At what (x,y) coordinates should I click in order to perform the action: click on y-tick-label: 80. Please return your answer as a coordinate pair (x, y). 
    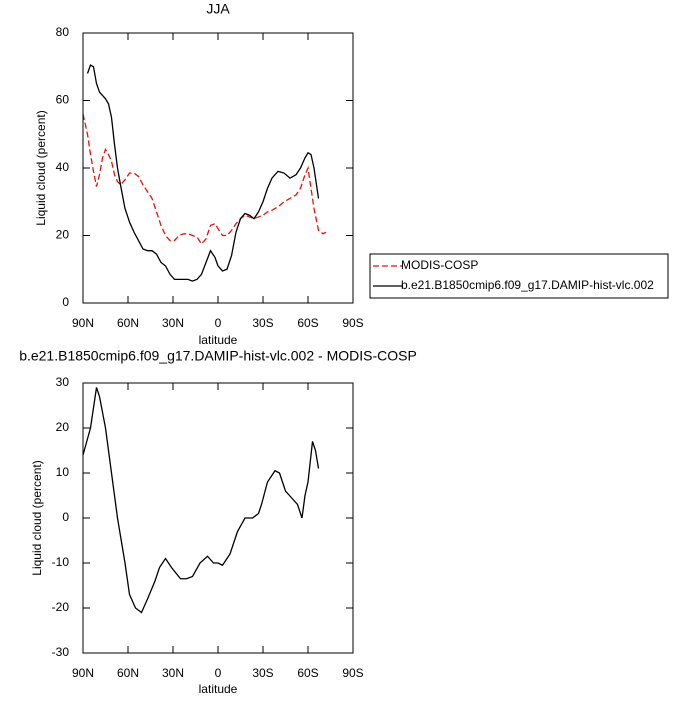
    Looking at the image, I should click on (63, 32).